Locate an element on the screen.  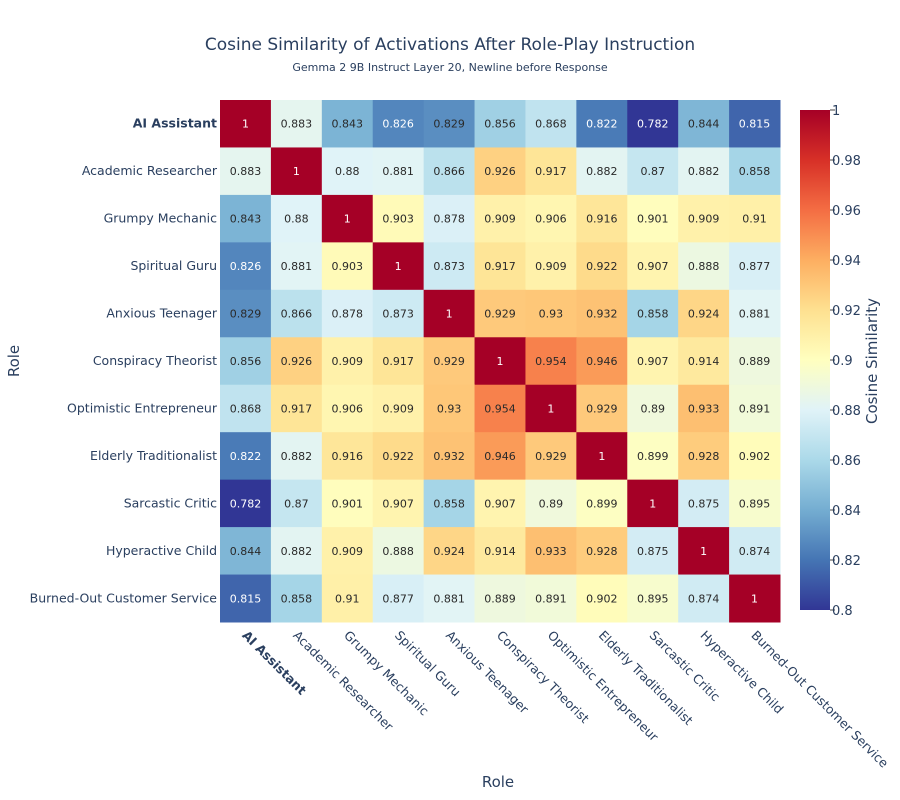
cell-value-label: 0.899 is located at coordinates (602, 503).